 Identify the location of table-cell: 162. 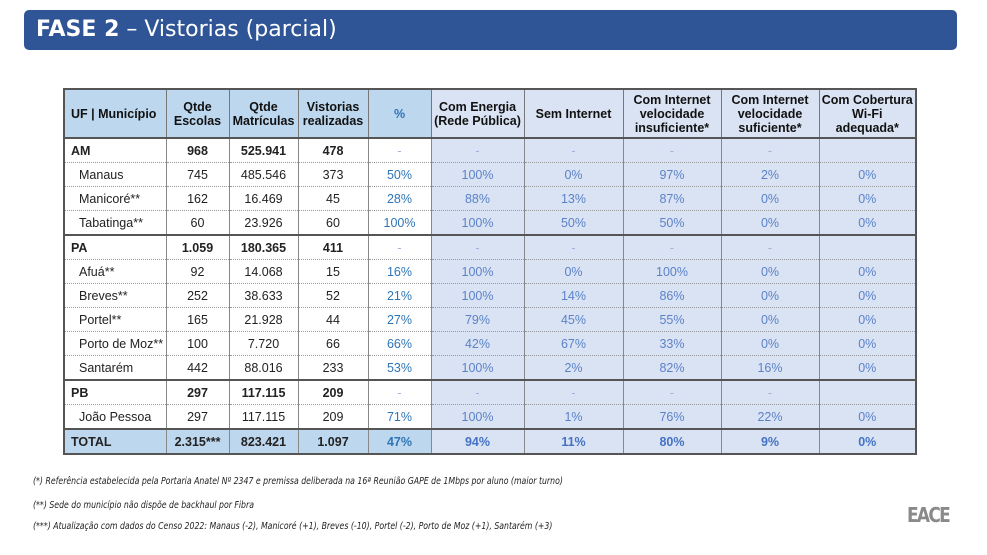
(197, 198).